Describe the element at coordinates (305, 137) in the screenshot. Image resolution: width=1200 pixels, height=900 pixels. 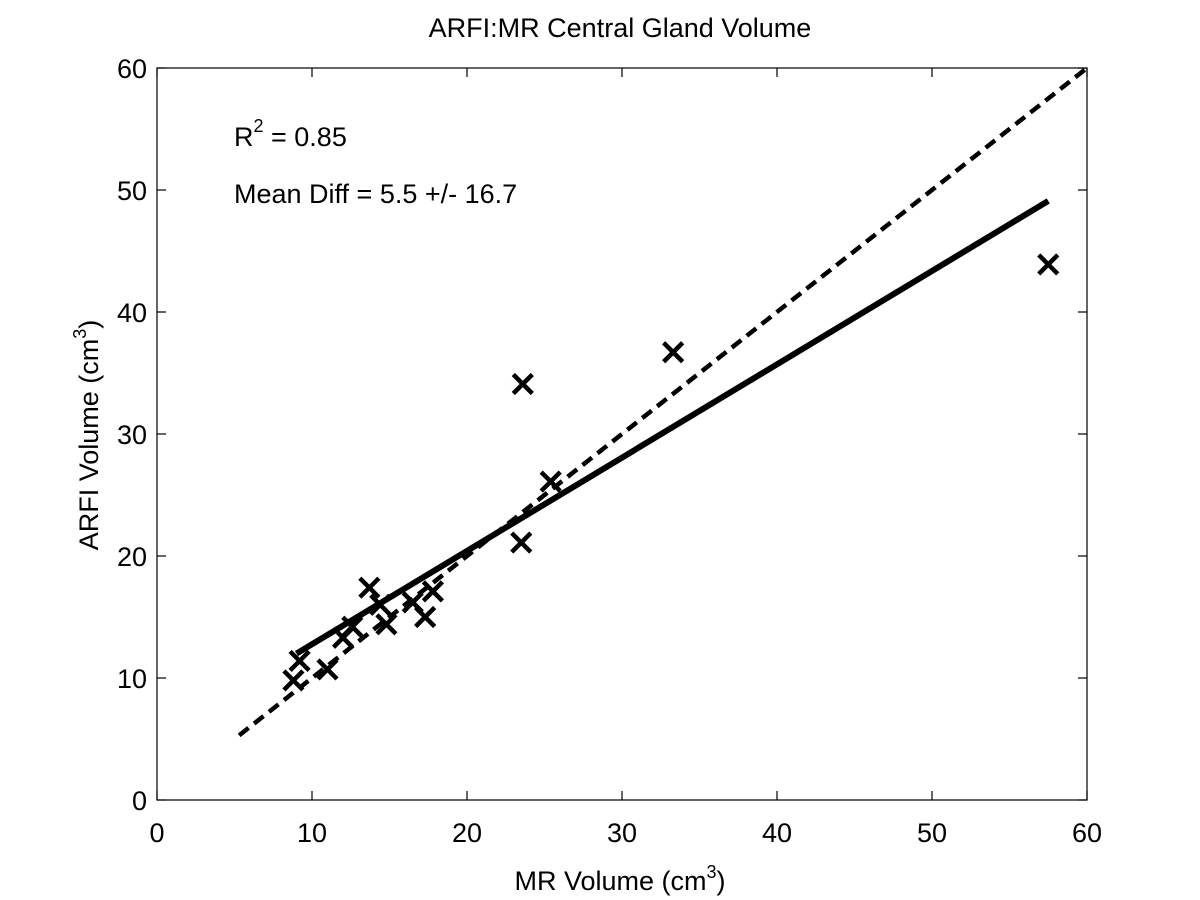
I see `r-squared-value: = 0.85` at that location.